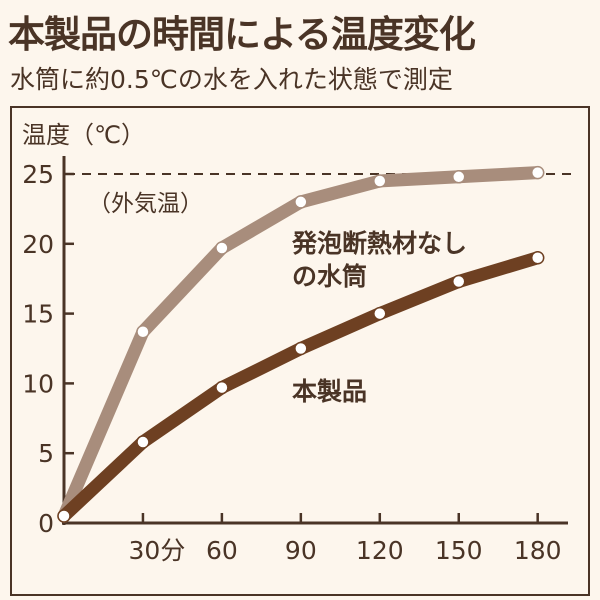 The height and width of the screenshot is (600, 600). What do you see at coordinates (38, 244) in the screenshot?
I see `y-tick-label: 20` at bounding box center [38, 244].